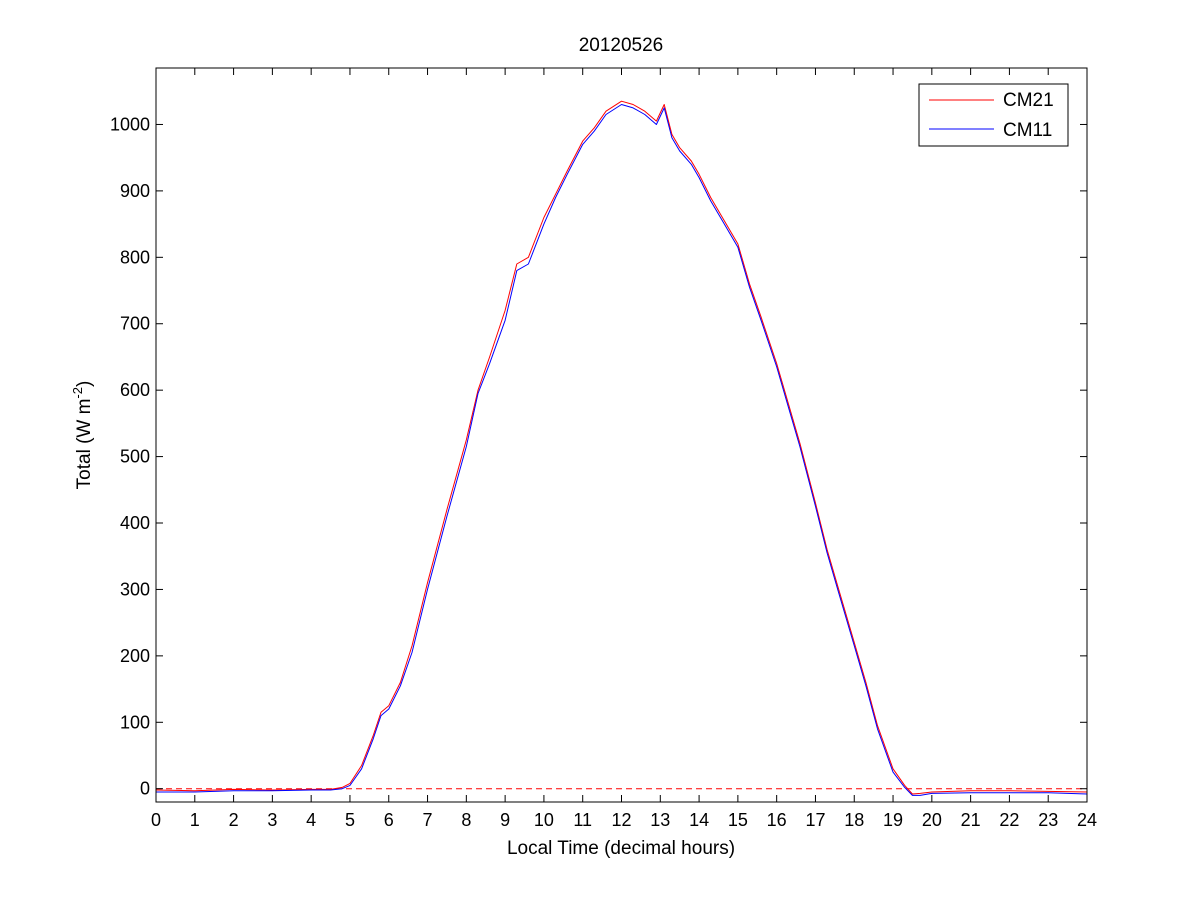  I want to click on x-tick-label: 22, so click(1009, 820).